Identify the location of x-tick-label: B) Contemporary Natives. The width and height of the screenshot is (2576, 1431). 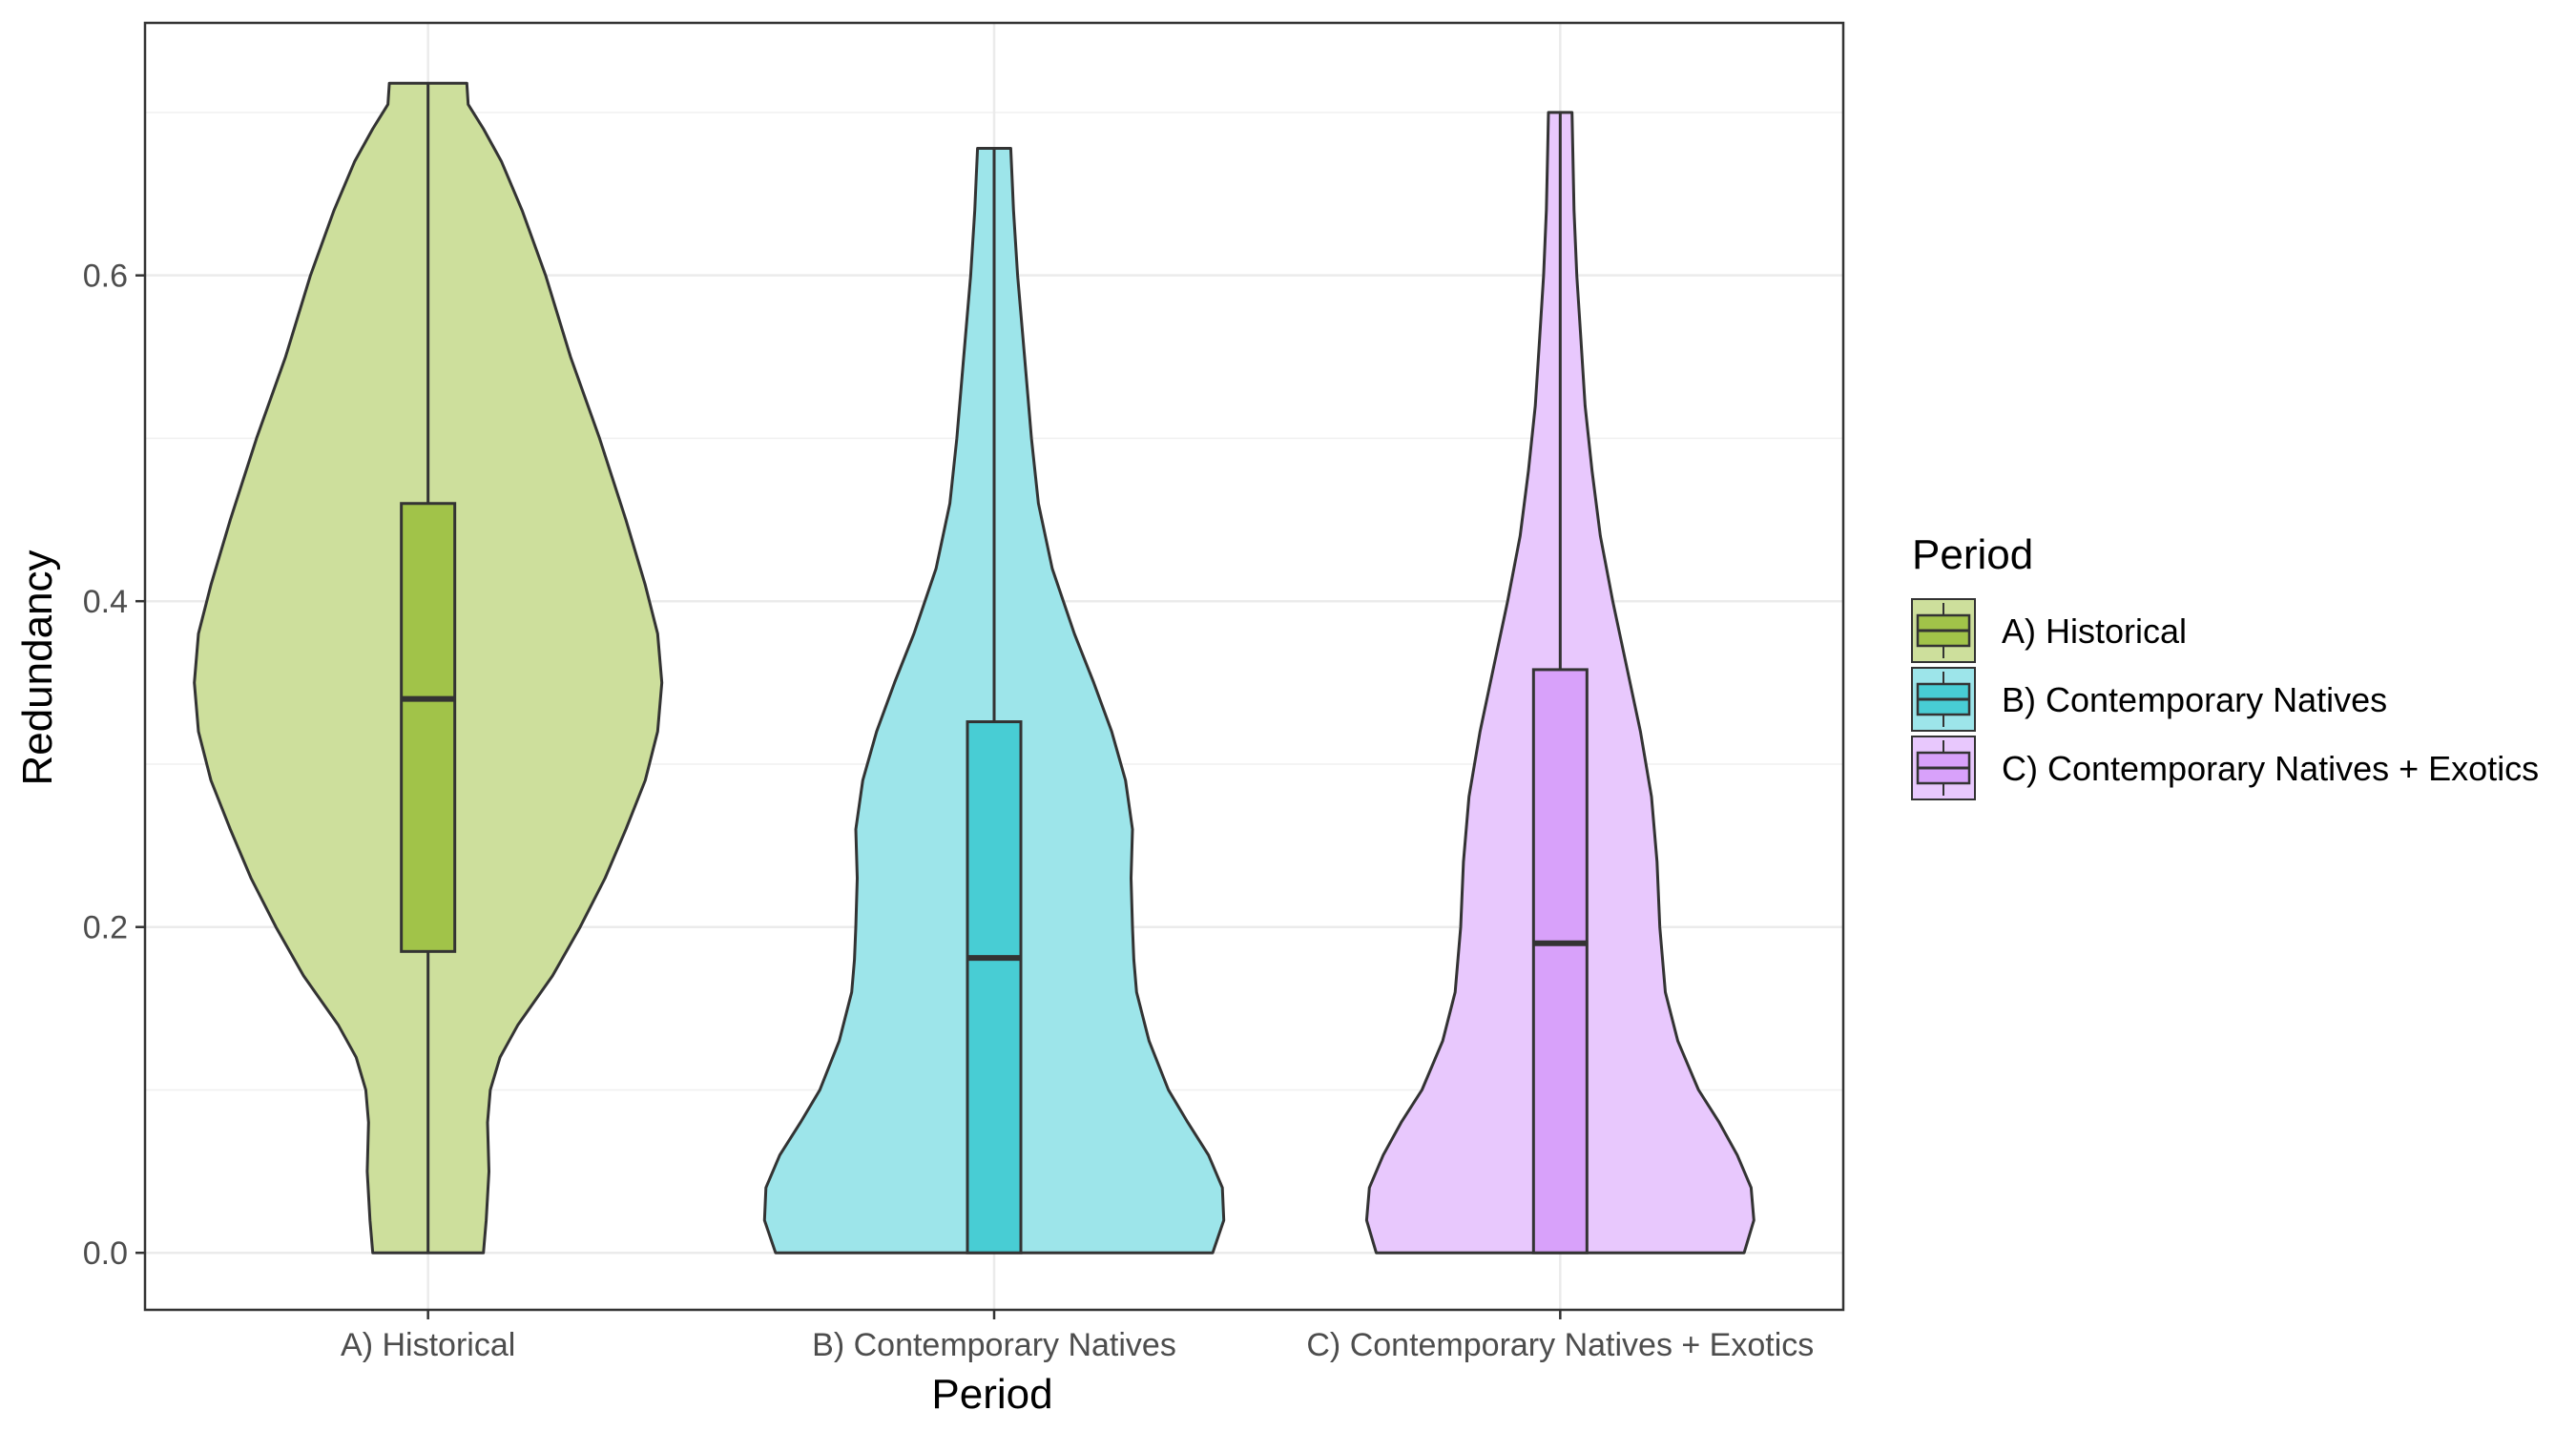
(994, 1345).